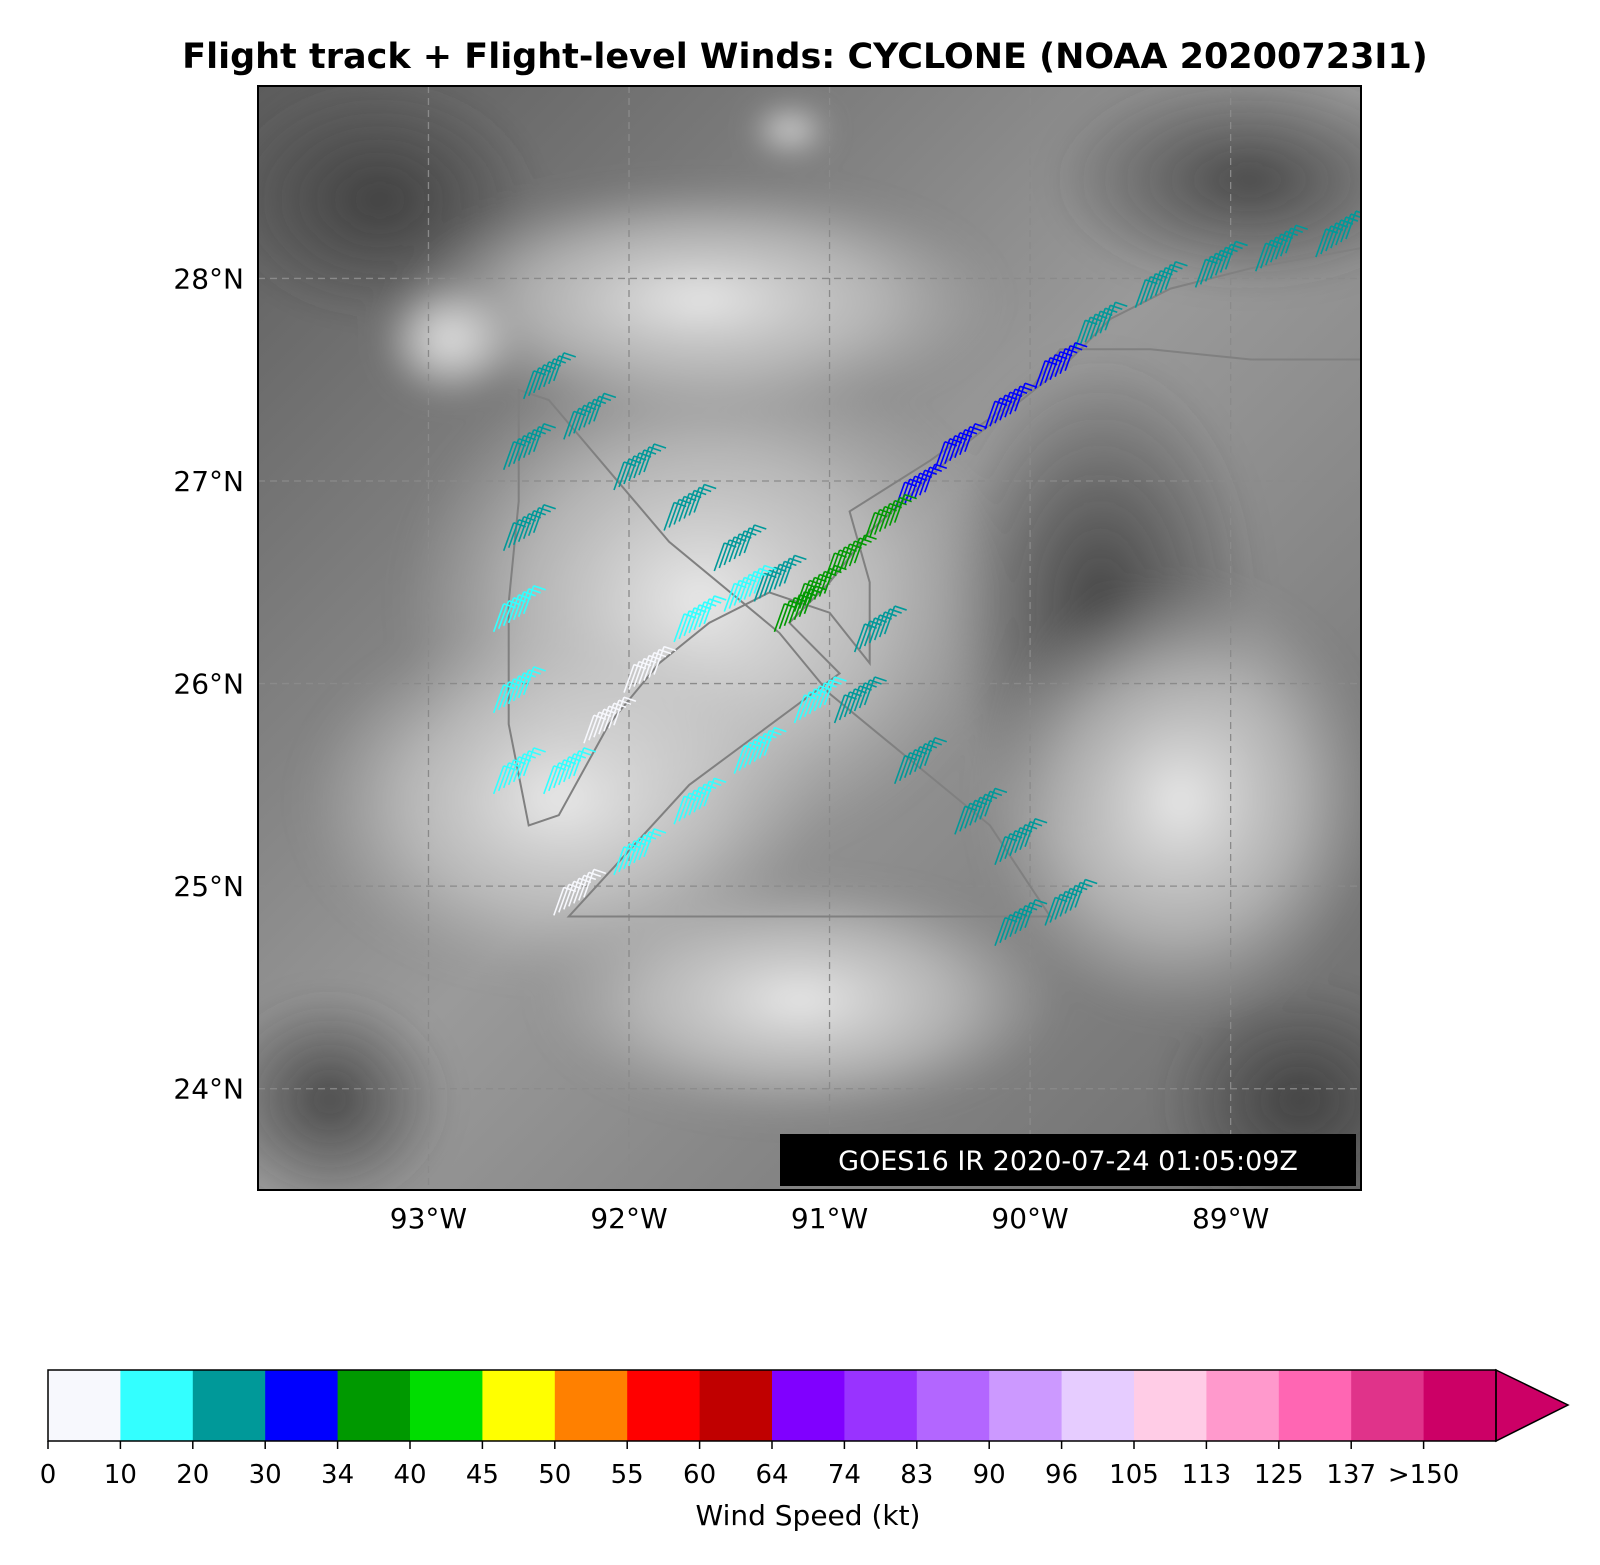  I want to click on colorbar-label: Wind Speed (kt), so click(808, 1515).